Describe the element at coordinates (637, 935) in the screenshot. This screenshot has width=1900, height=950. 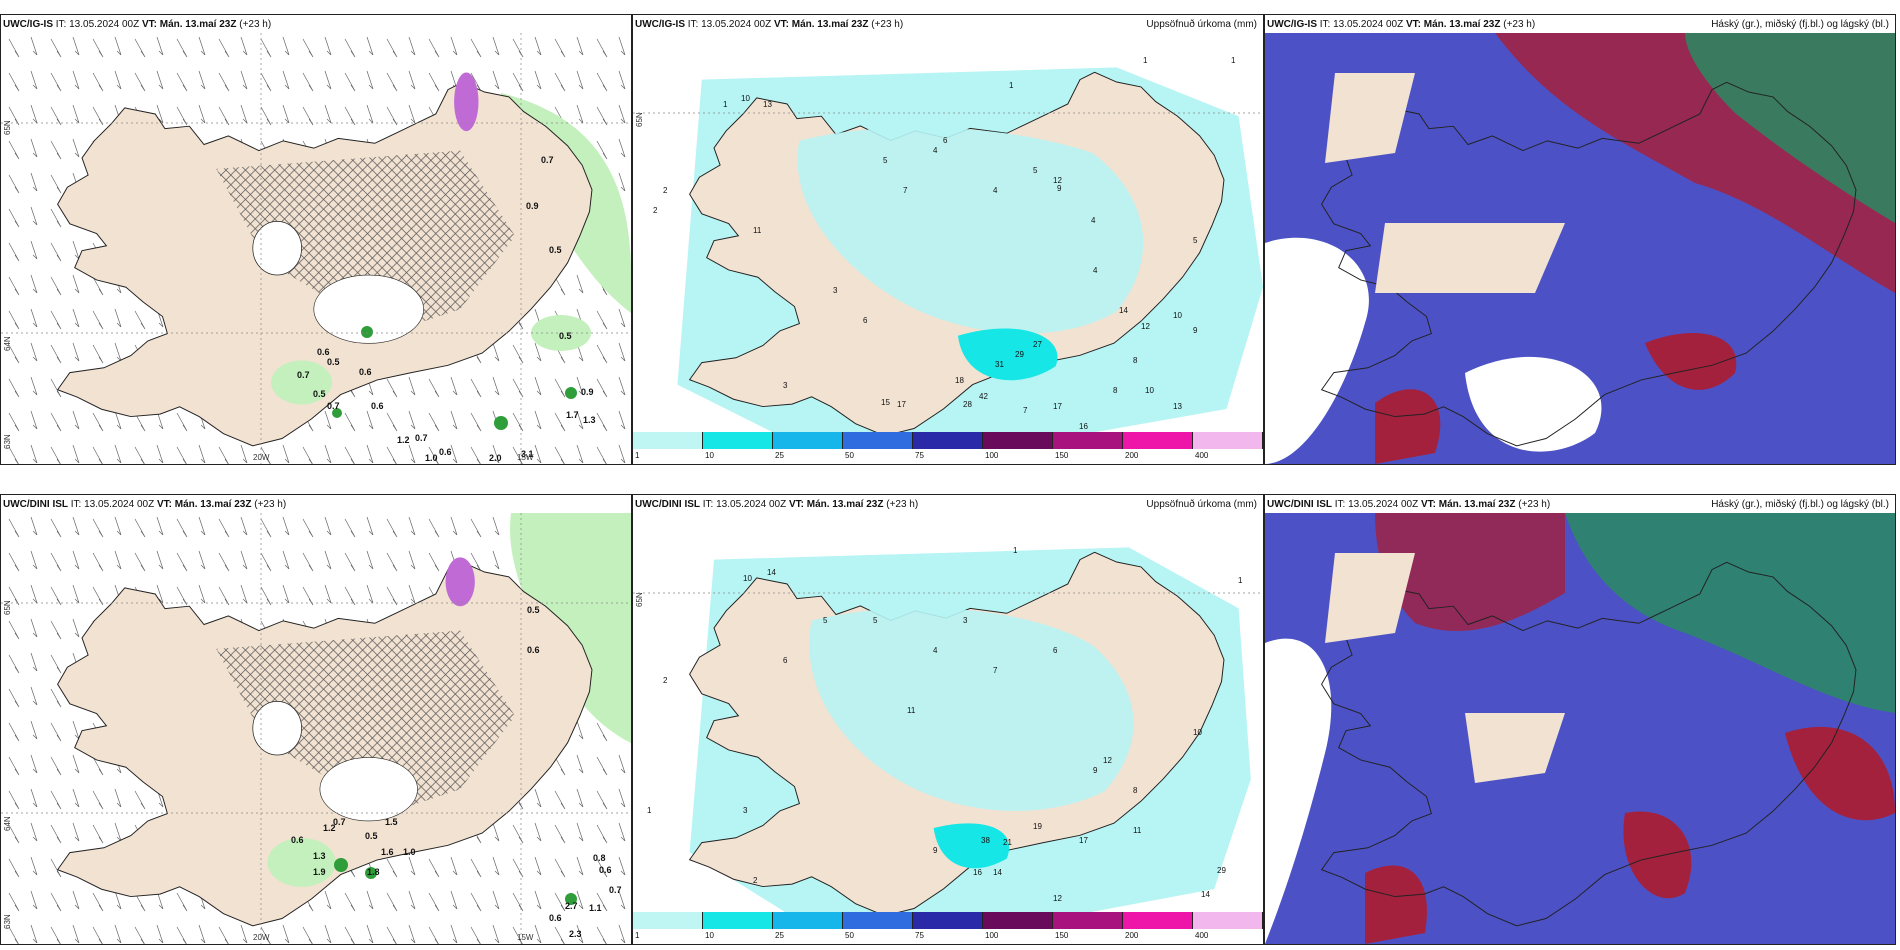
I see `colorbar-tick: 1` at that location.